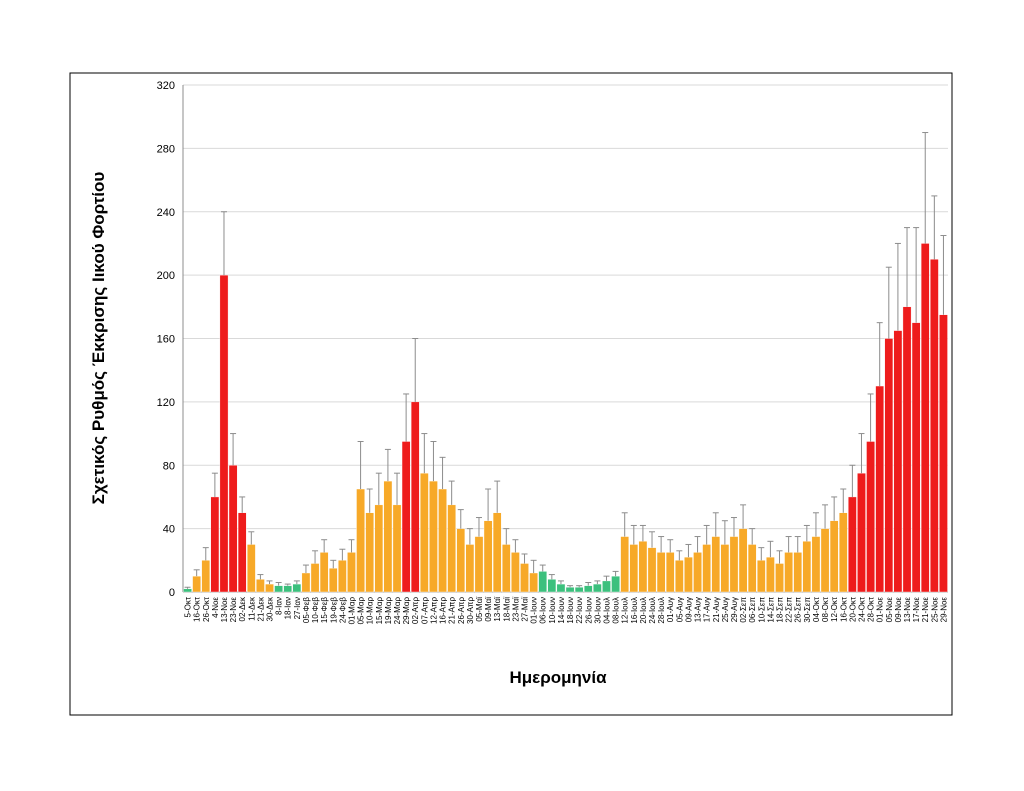 The image size is (1024, 791). What do you see at coordinates (224, 610) in the screenshot?
I see `x-tick-label: 13-Νοε` at bounding box center [224, 610].